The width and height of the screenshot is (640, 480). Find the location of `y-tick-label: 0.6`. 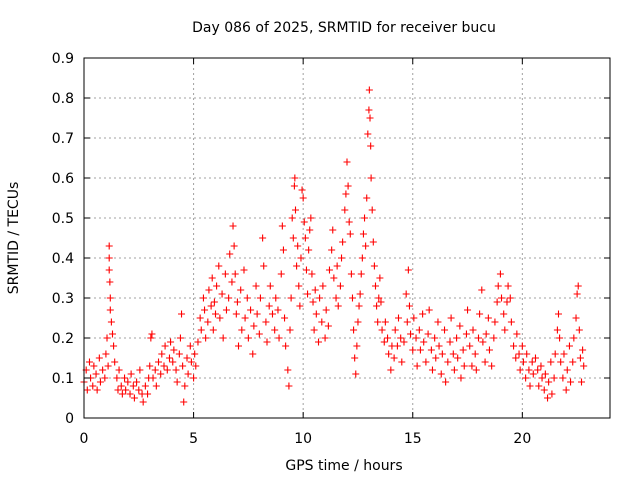

y-tick-label: 0.6 is located at coordinates (63, 179).